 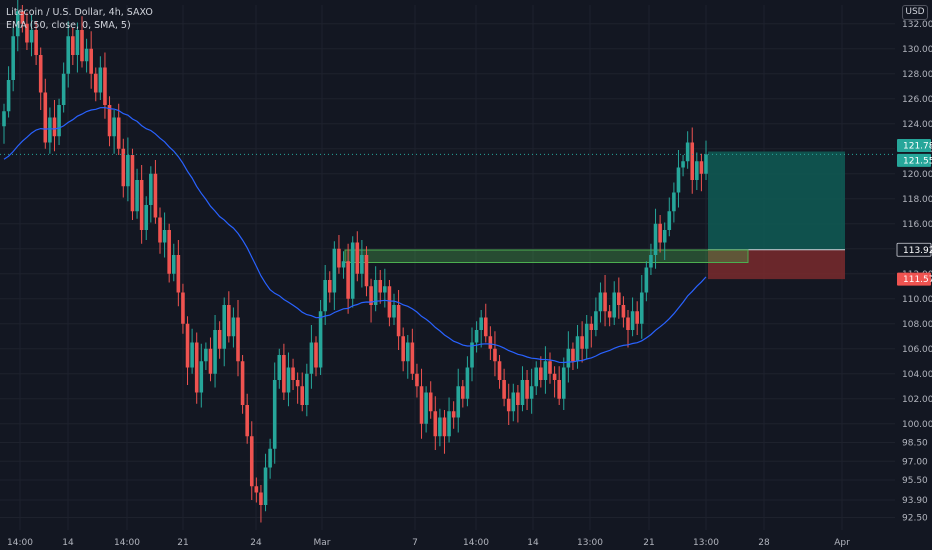 I want to click on y-axis-tick: 104.00, so click(x=917, y=375).